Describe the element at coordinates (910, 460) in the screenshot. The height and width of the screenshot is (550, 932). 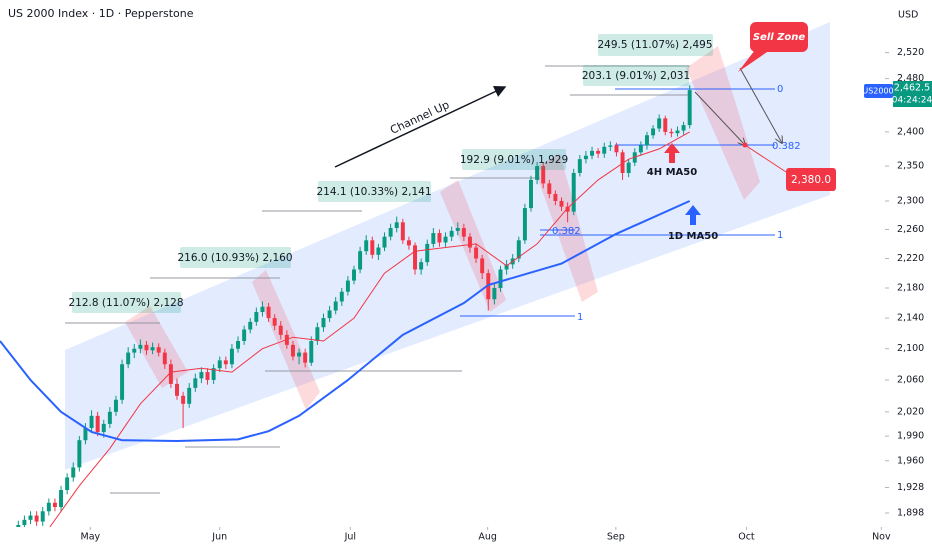
I see `y-tick-label: 1,960` at that location.